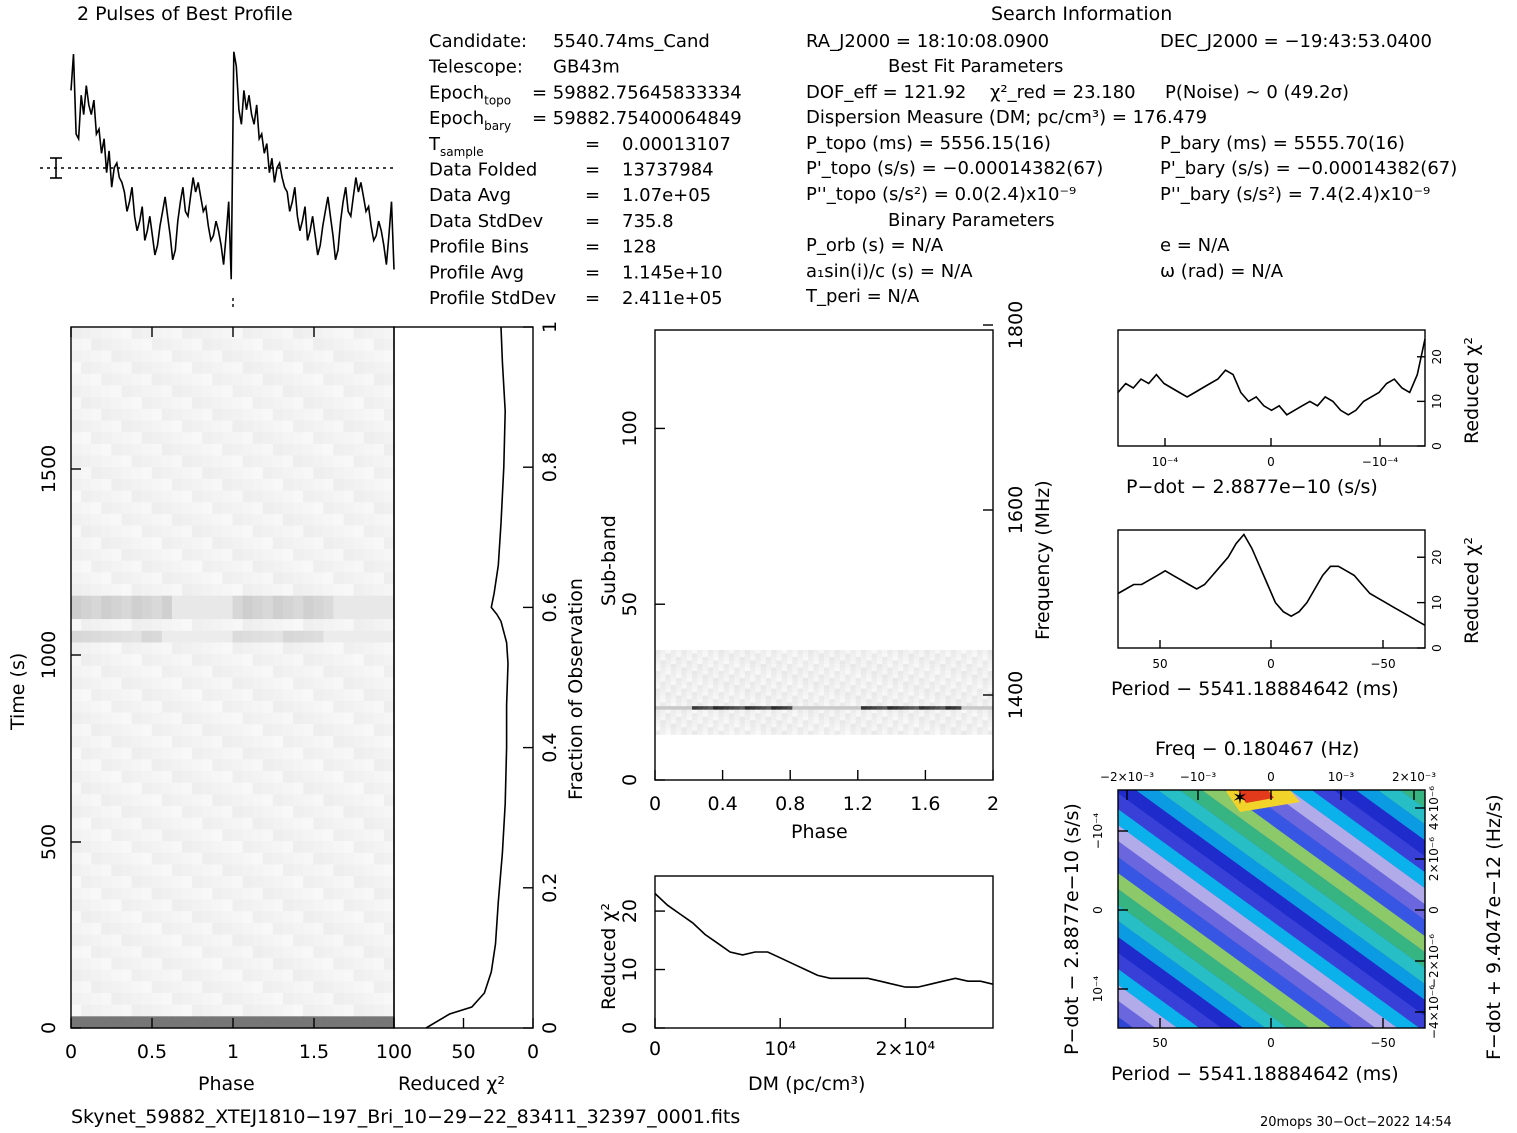 The image size is (1517, 1133). What do you see at coordinates (971, 220) in the screenshot?
I see `binary-title: Binary Parameters` at bounding box center [971, 220].